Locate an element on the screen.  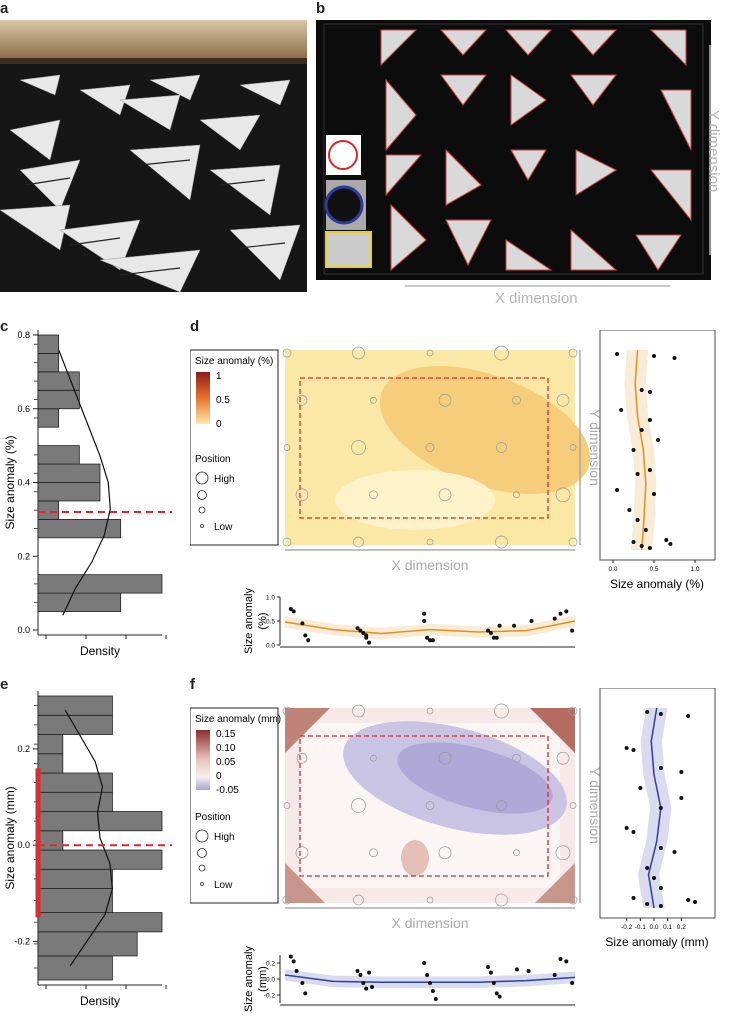
legend-title: Size anomaly (%) is located at coordinates (234, 361).